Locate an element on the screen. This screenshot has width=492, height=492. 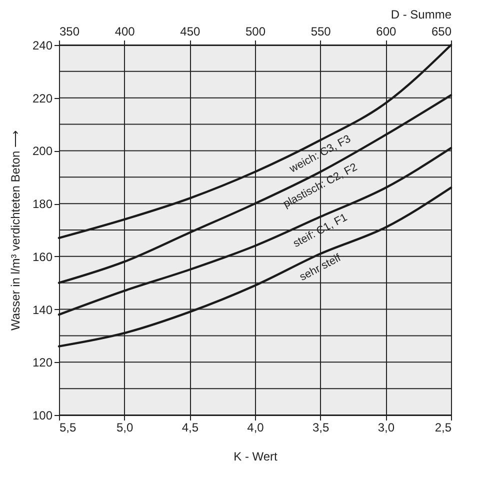
x-tick-label: 2,5 is located at coordinates (443, 427).